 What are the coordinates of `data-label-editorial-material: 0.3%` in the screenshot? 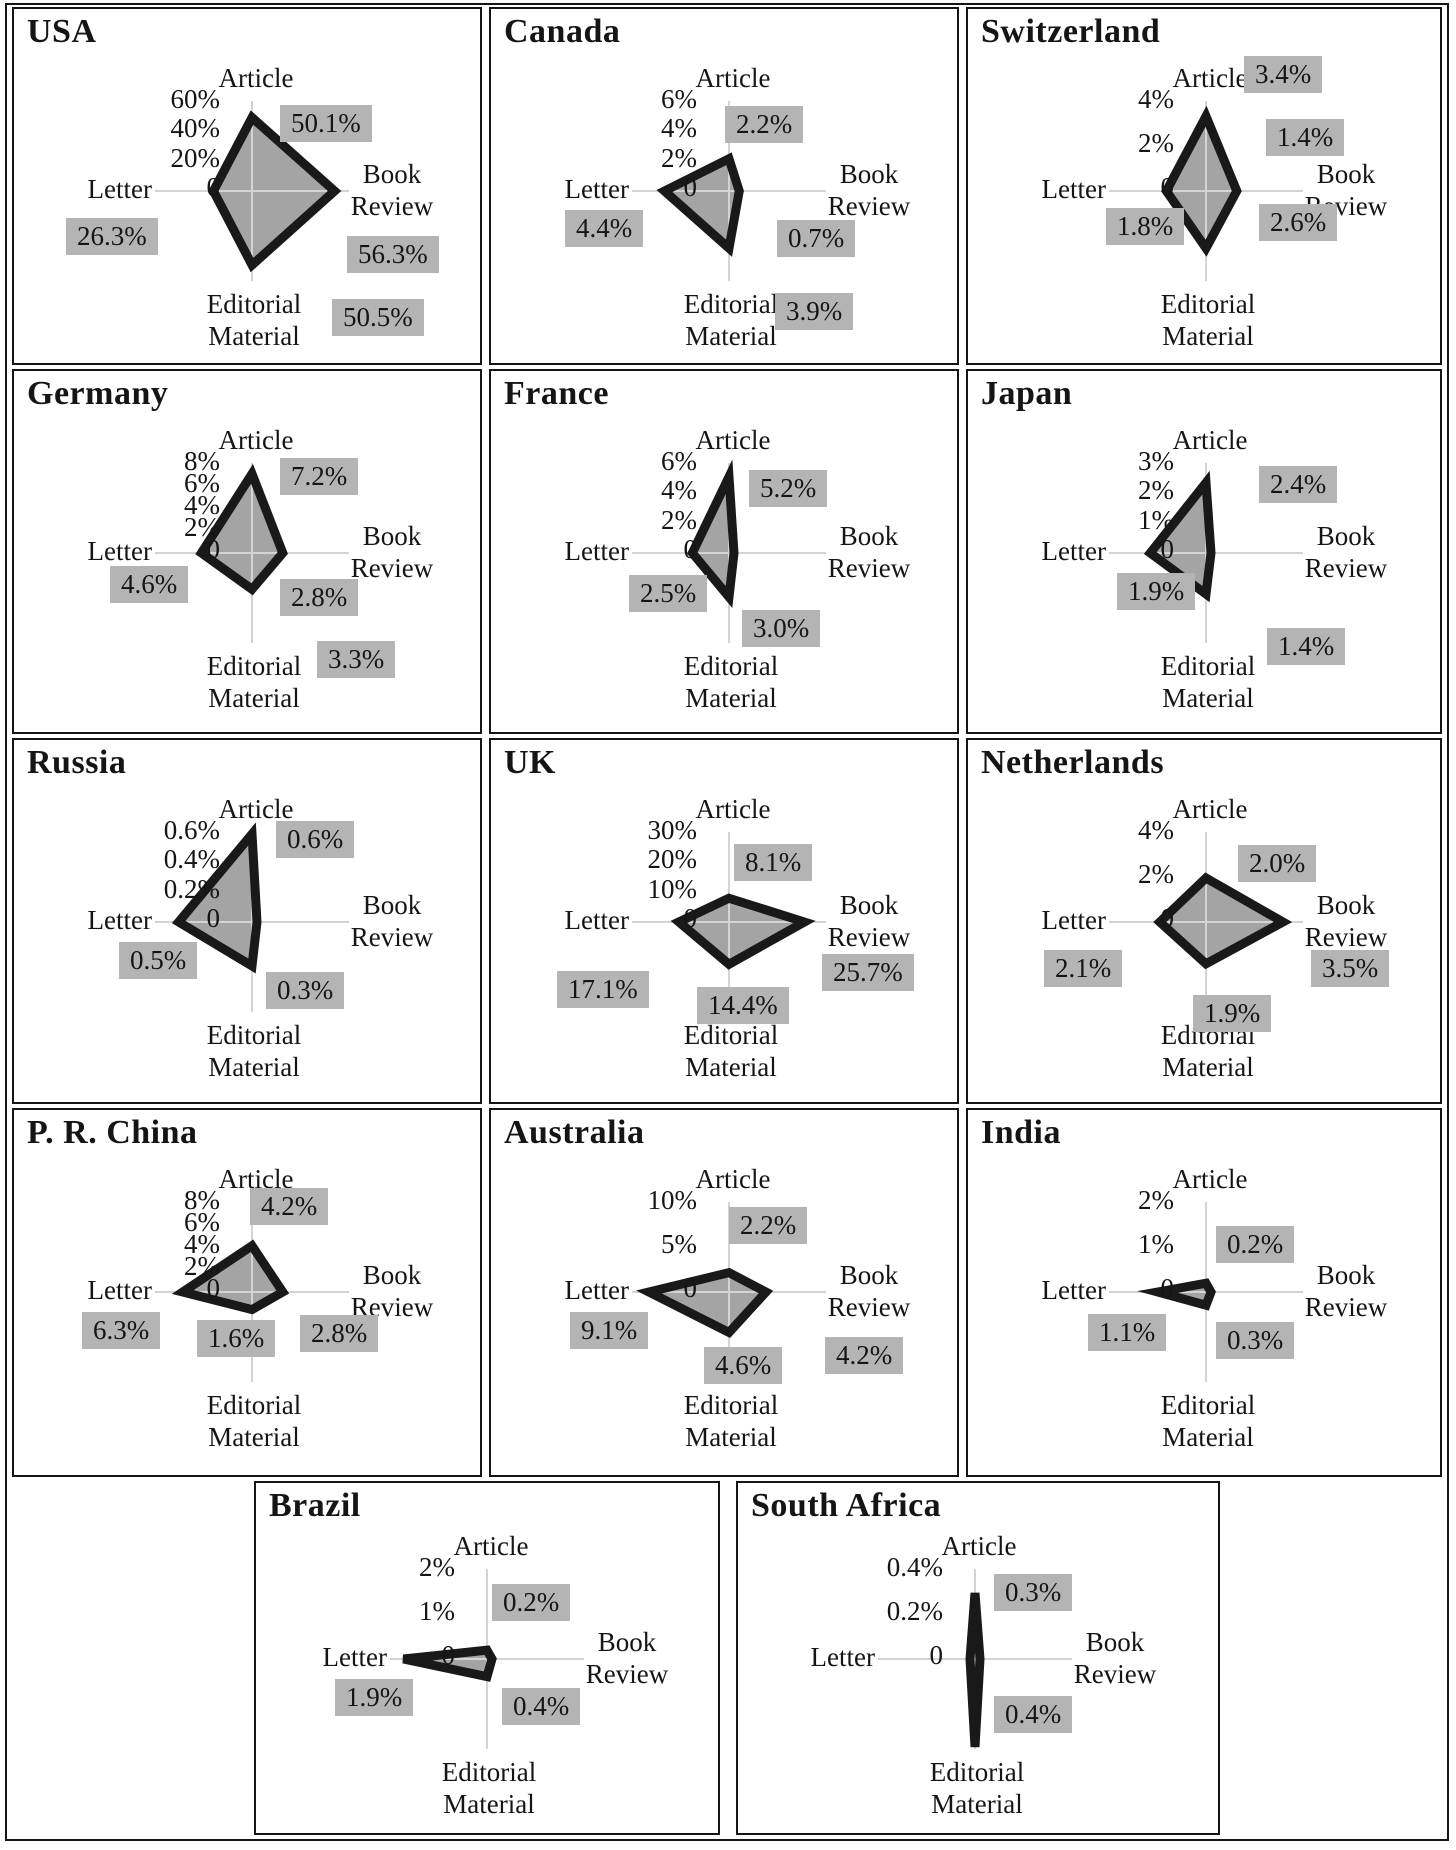 It's located at (305, 990).